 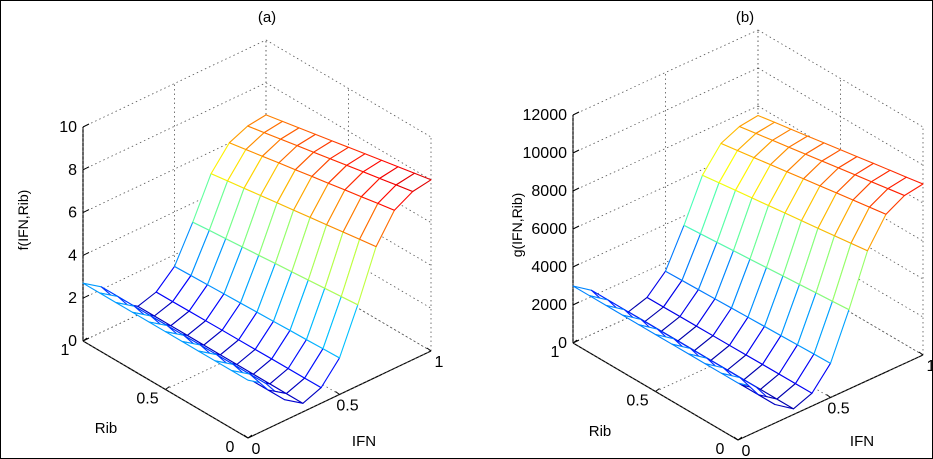 I want to click on z-tick-label: 2000, so click(x=549, y=305).